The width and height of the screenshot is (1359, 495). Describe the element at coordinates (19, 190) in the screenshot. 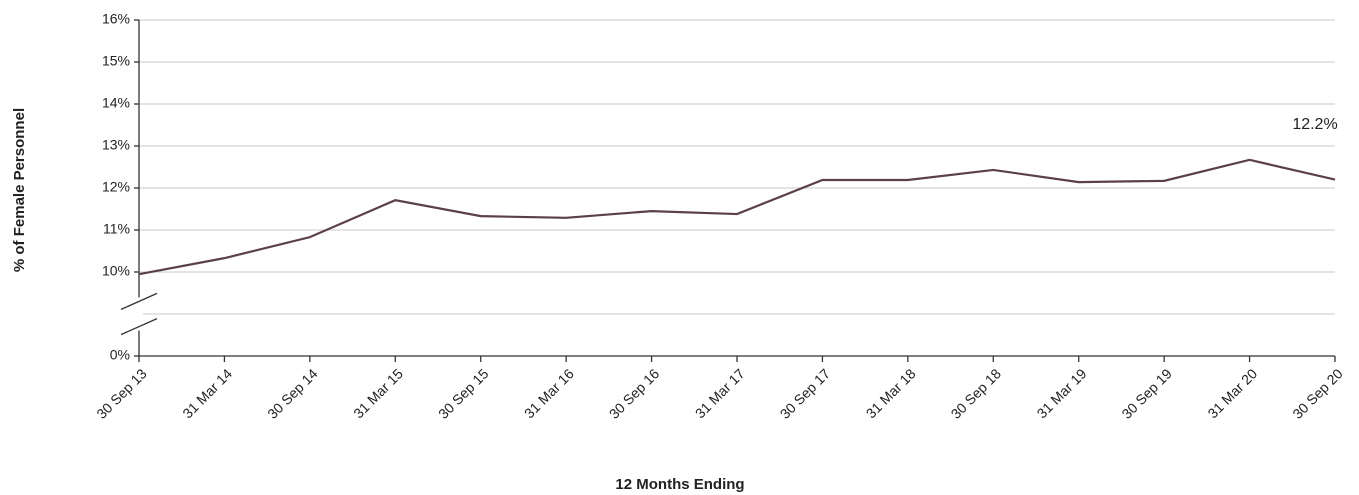

I see `y-axis-title: % of Female Personnel` at that location.